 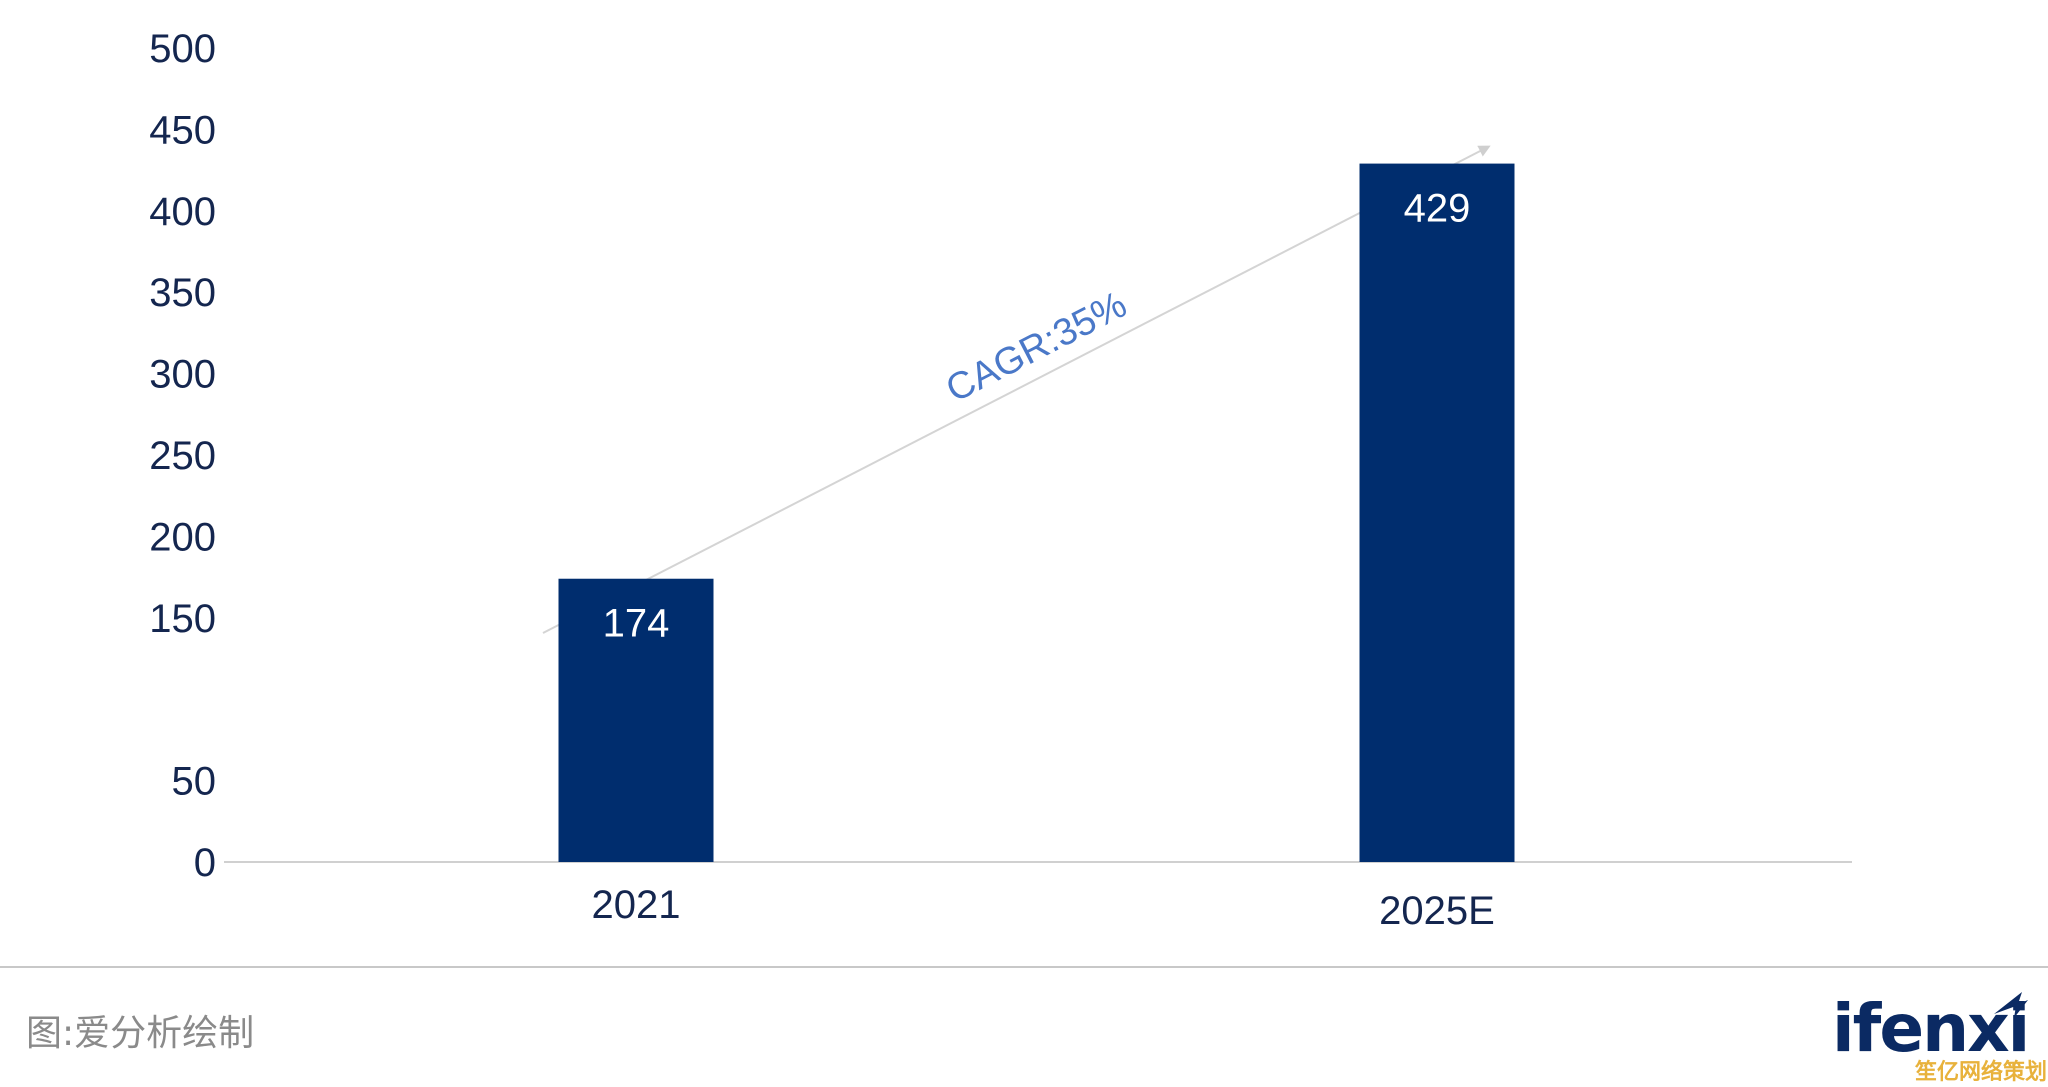 What do you see at coordinates (205, 863) in the screenshot?
I see `y-tick-label: 0` at bounding box center [205, 863].